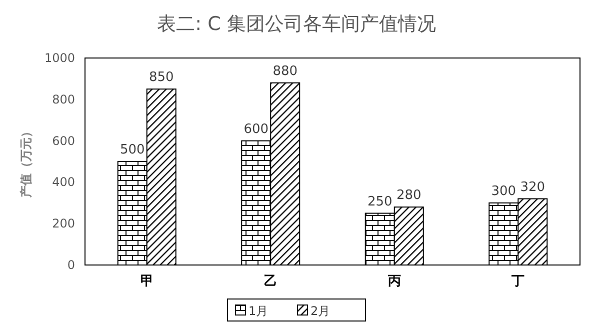  Describe the element at coordinates (409, 196) in the screenshot. I see `data-label: 280` at that location.